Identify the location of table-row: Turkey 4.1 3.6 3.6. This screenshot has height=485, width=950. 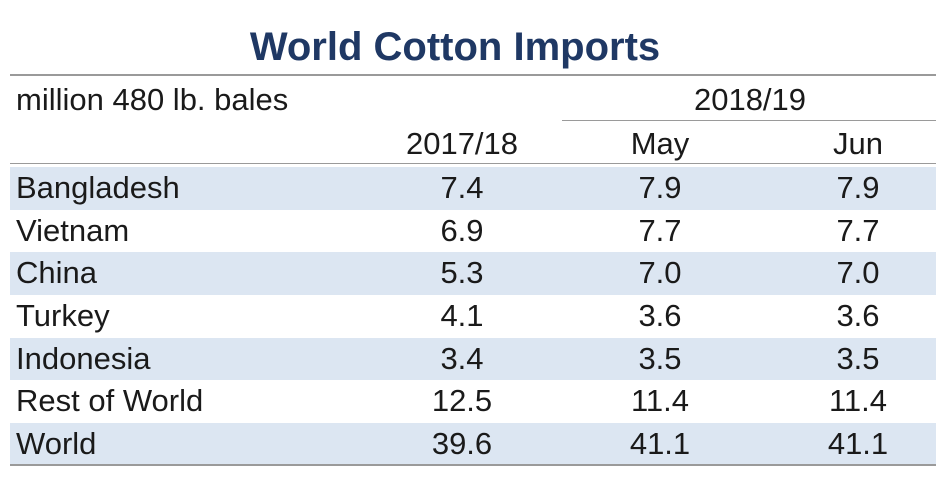
(473, 316).